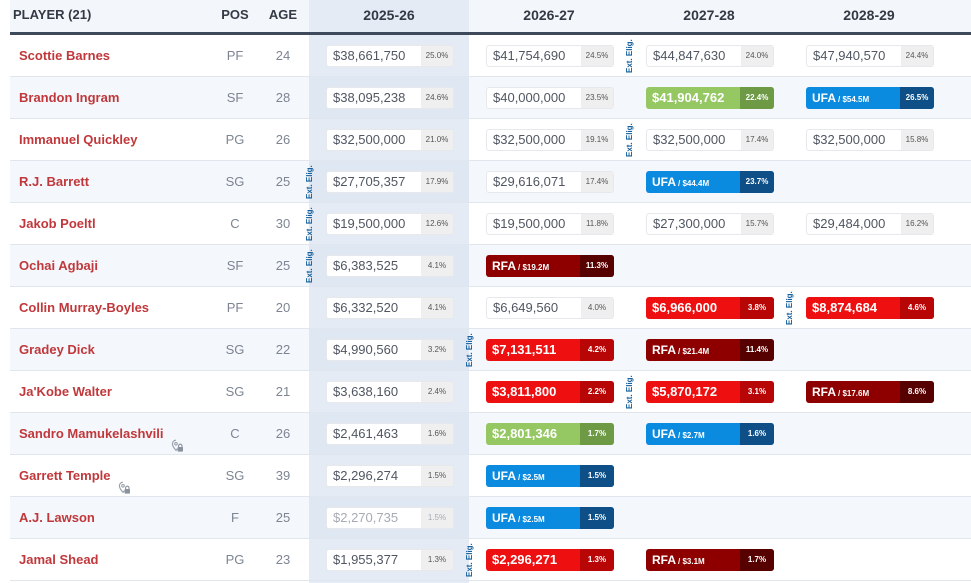 The image size is (971, 583). I want to click on player-name-link: Gradey Dick, so click(57, 350).